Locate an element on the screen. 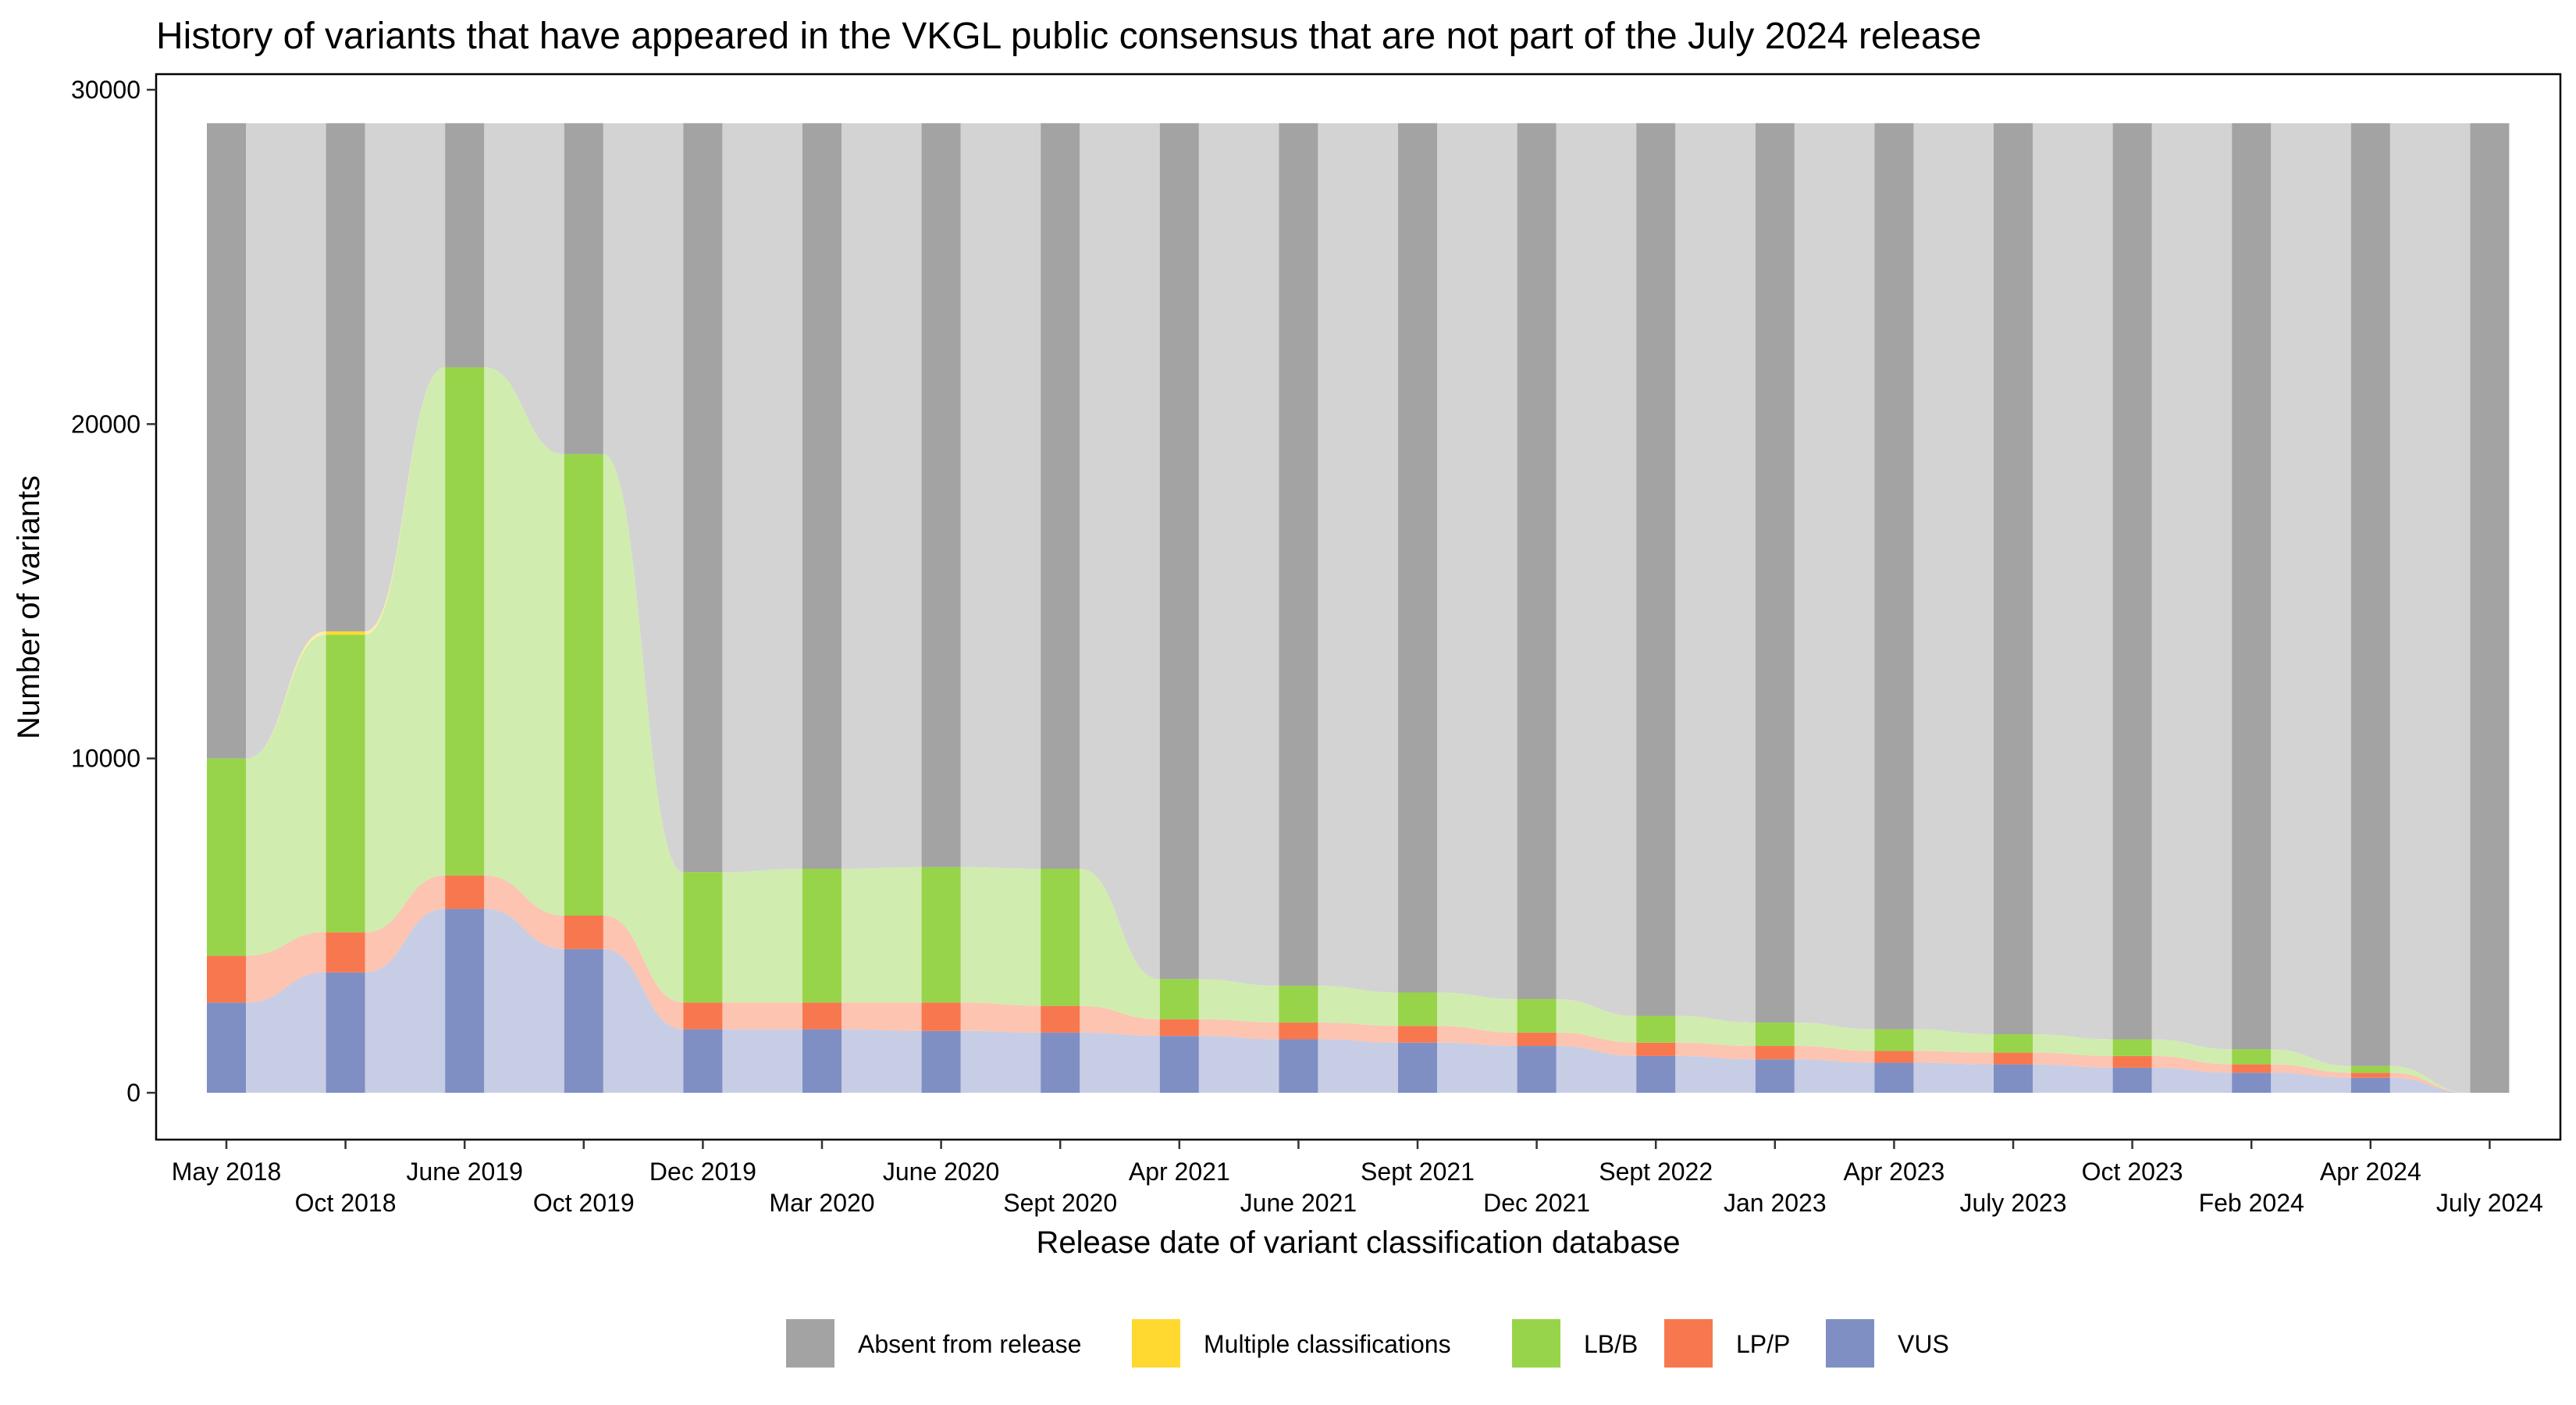 This screenshot has width=2576, height=1405. x-tick-label-14: Apr 2023 is located at coordinates (1893, 1172).